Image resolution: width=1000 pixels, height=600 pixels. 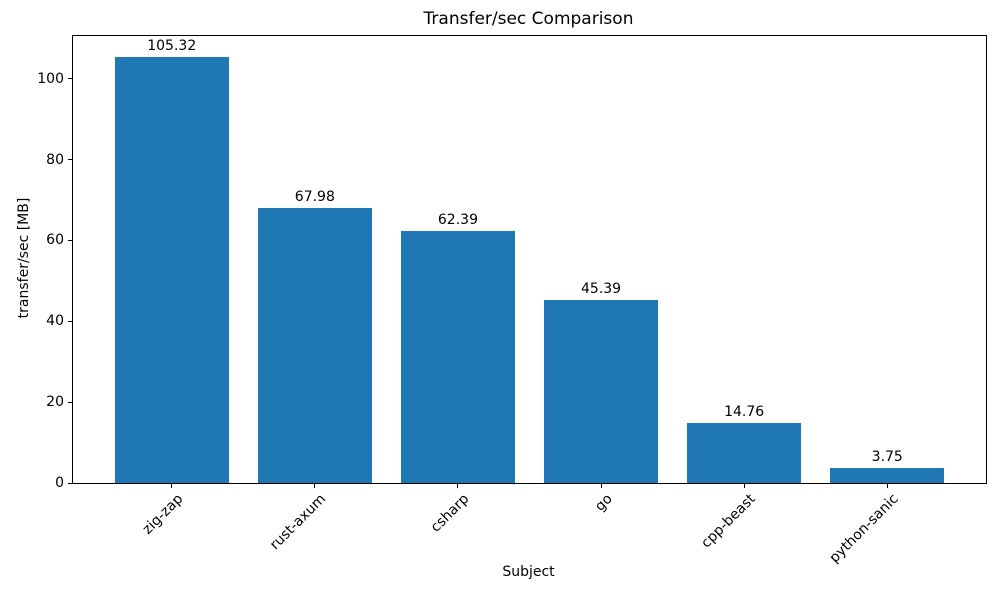 What do you see at coordinates (171, 270) in the screenshot?
I see `bar-zig-zap` at bounding box center [171, 270].